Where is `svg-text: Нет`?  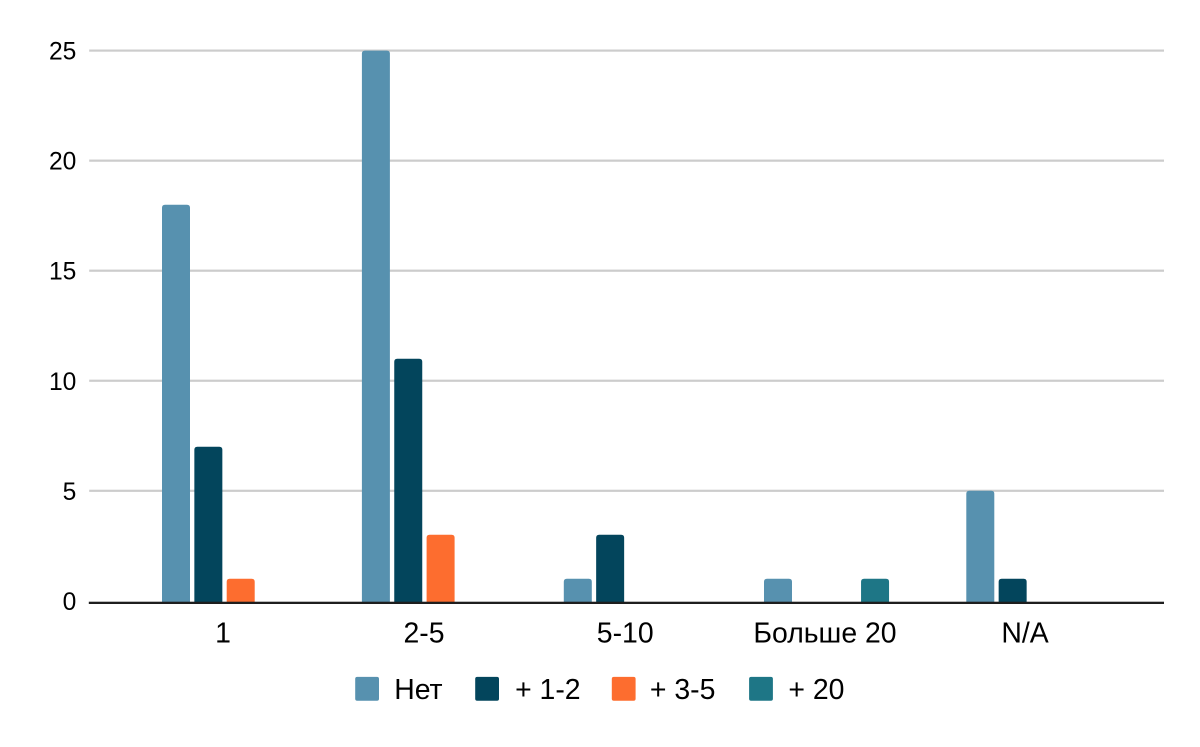
svg-text: Нет is located at coordinates (418, 690).